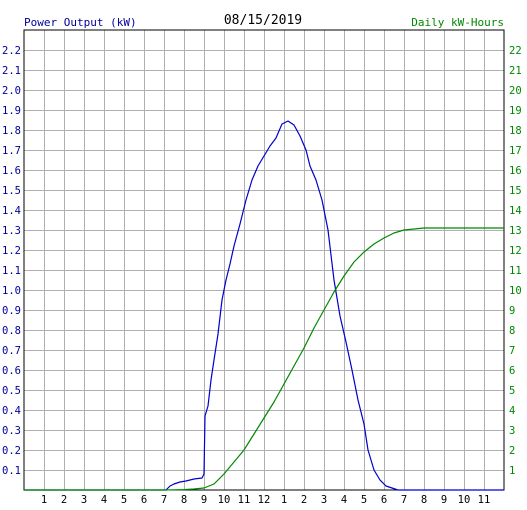 The image size is (527, 510). What do you see at coordinates (515, 111) in the screenshot?
I see `right-tick-label: 19` at bounding box center [515, 111].